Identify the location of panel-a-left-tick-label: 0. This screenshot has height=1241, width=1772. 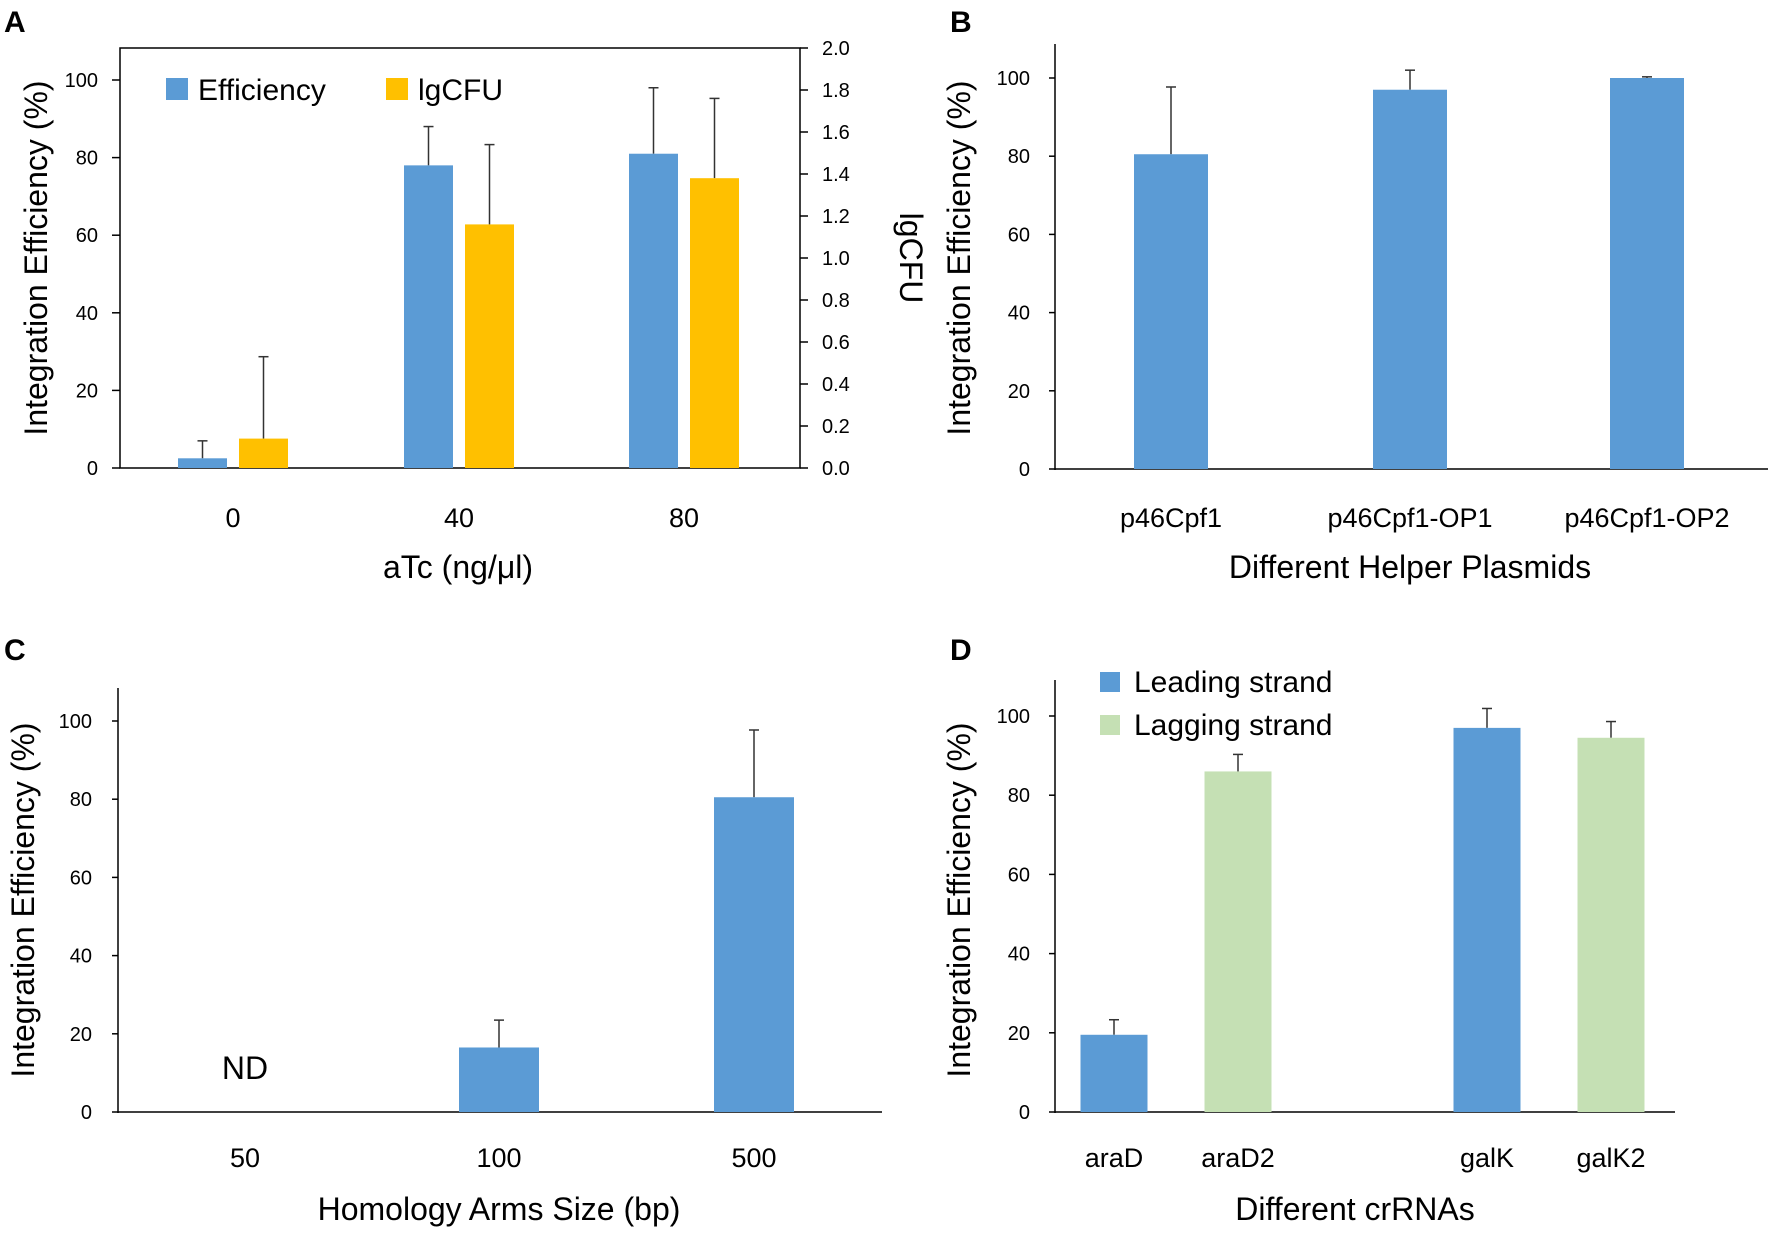
(92, 469).